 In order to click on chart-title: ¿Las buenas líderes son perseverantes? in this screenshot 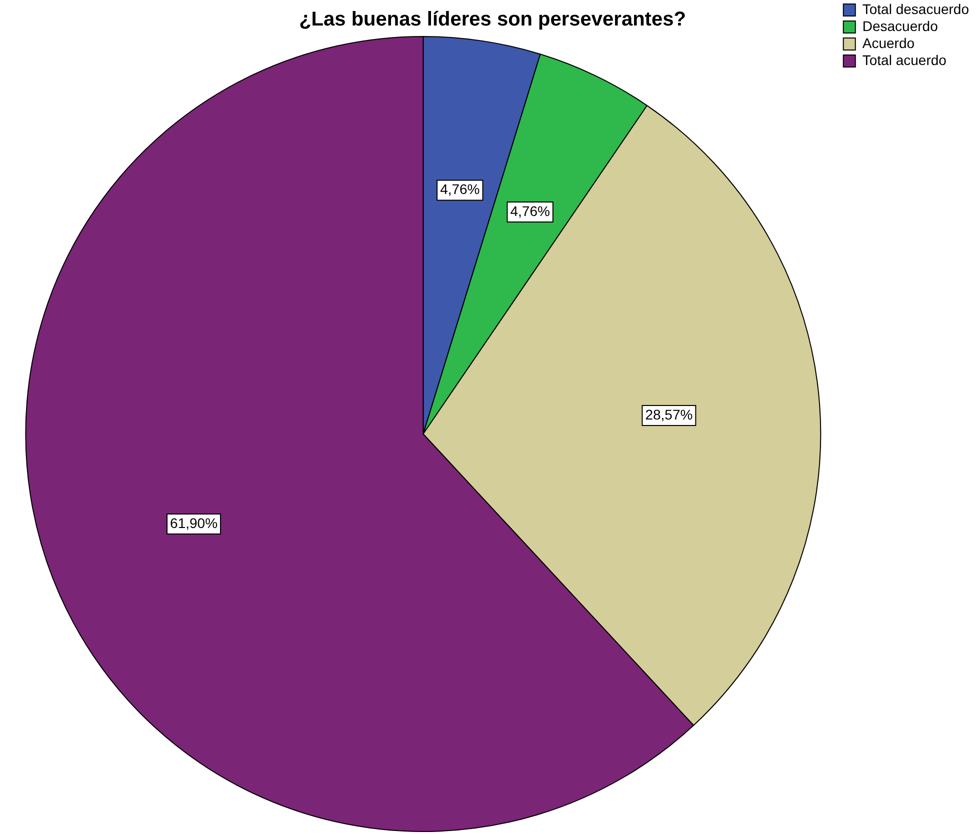, I will do `click(492, 19)`.